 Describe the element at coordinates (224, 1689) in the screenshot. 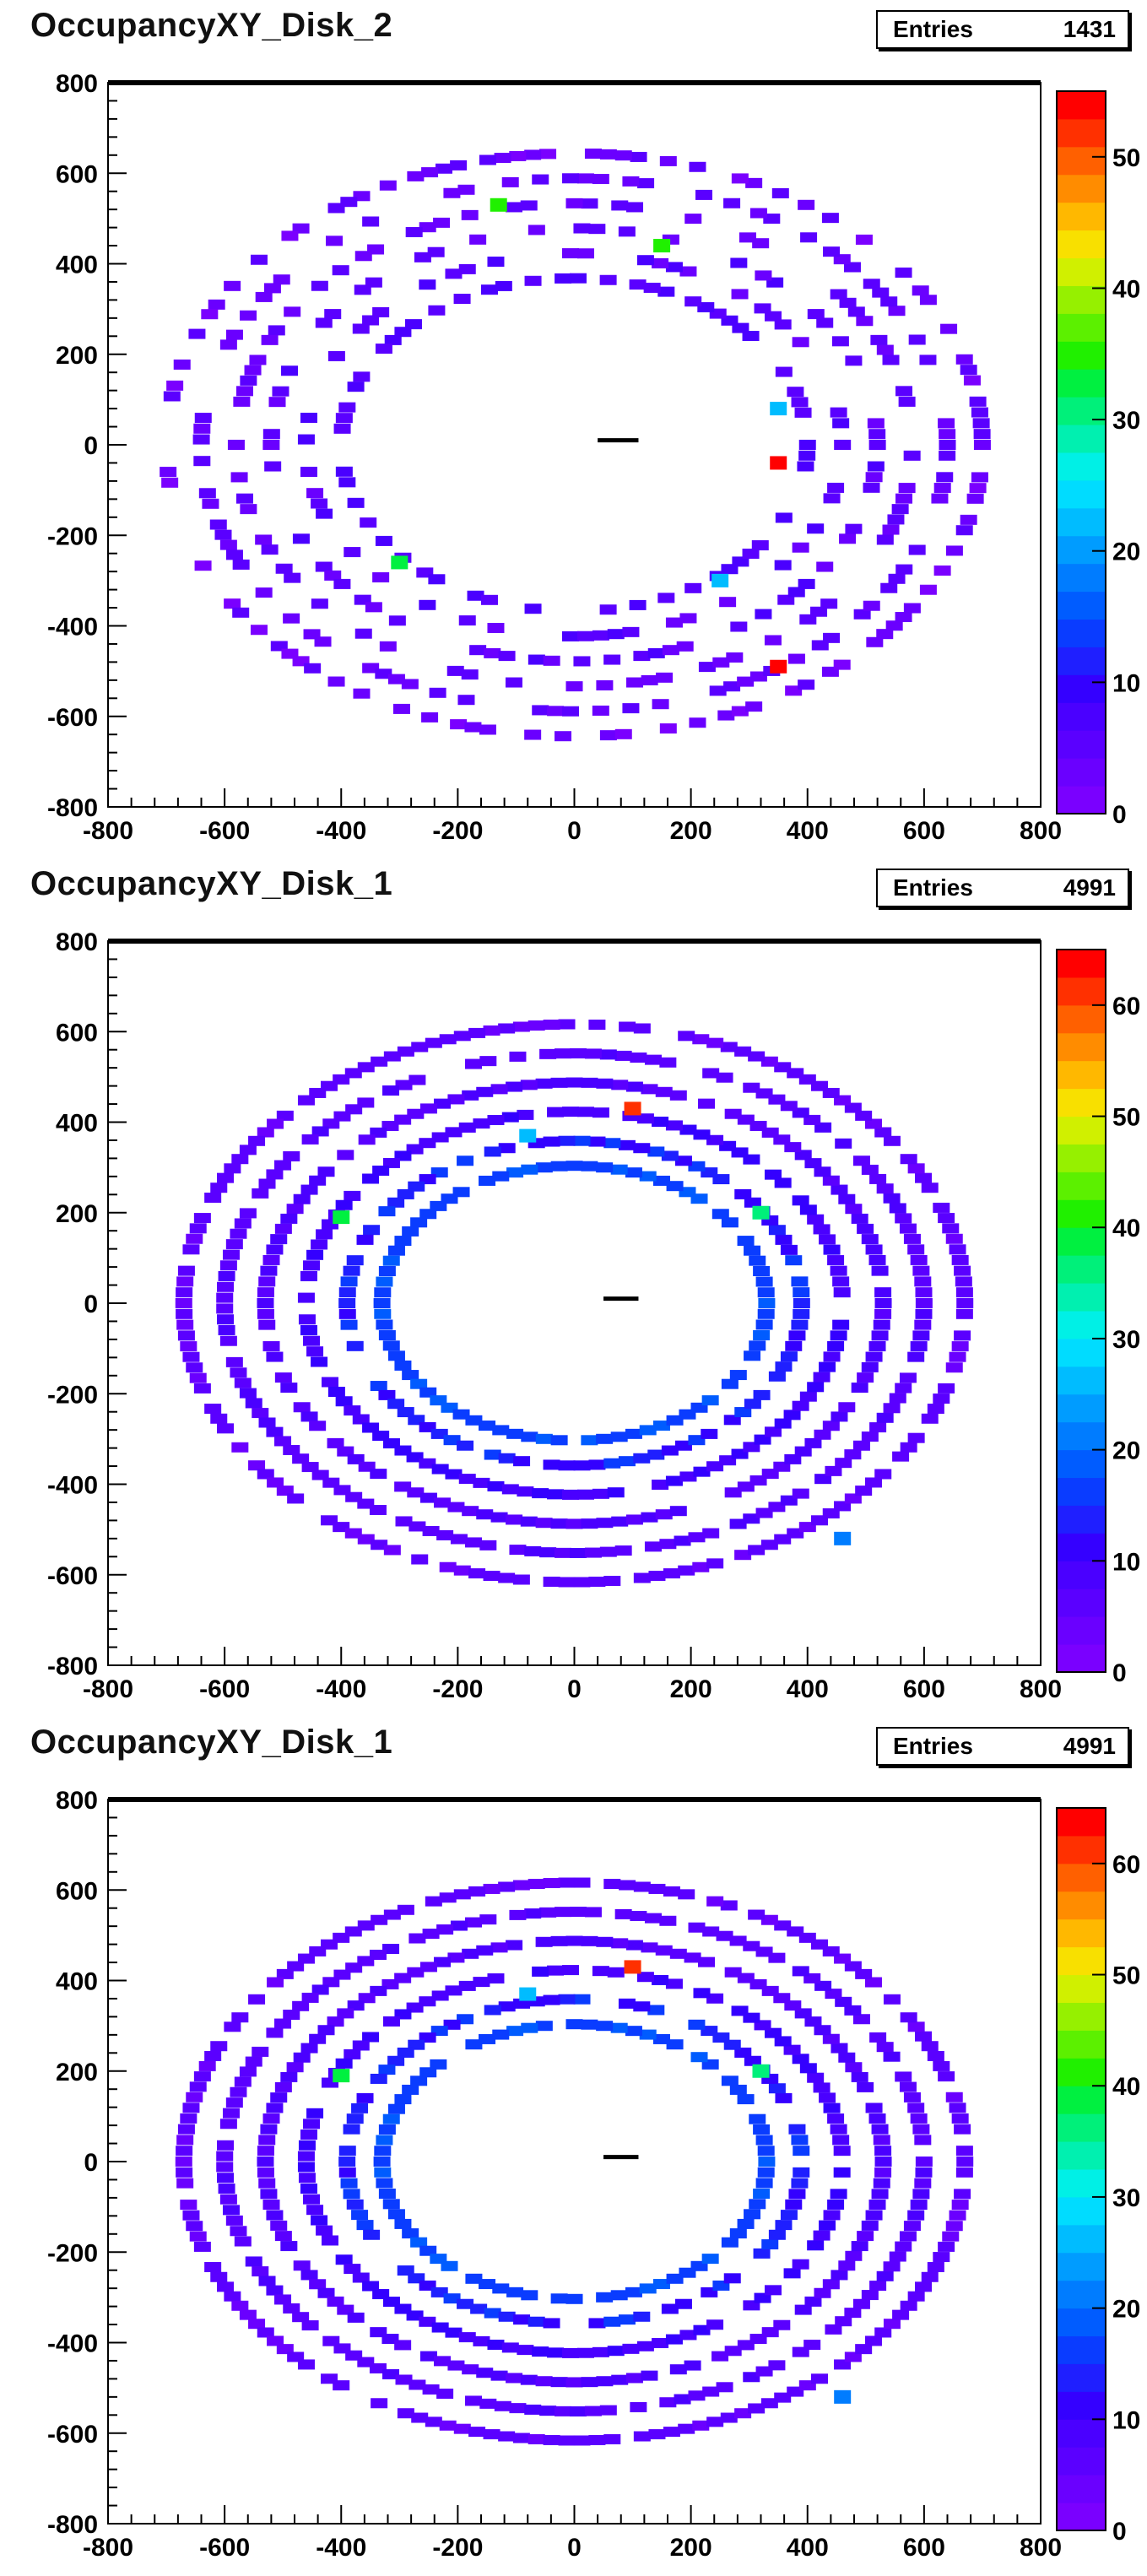

I see `x-tick-label: -600` at that location.